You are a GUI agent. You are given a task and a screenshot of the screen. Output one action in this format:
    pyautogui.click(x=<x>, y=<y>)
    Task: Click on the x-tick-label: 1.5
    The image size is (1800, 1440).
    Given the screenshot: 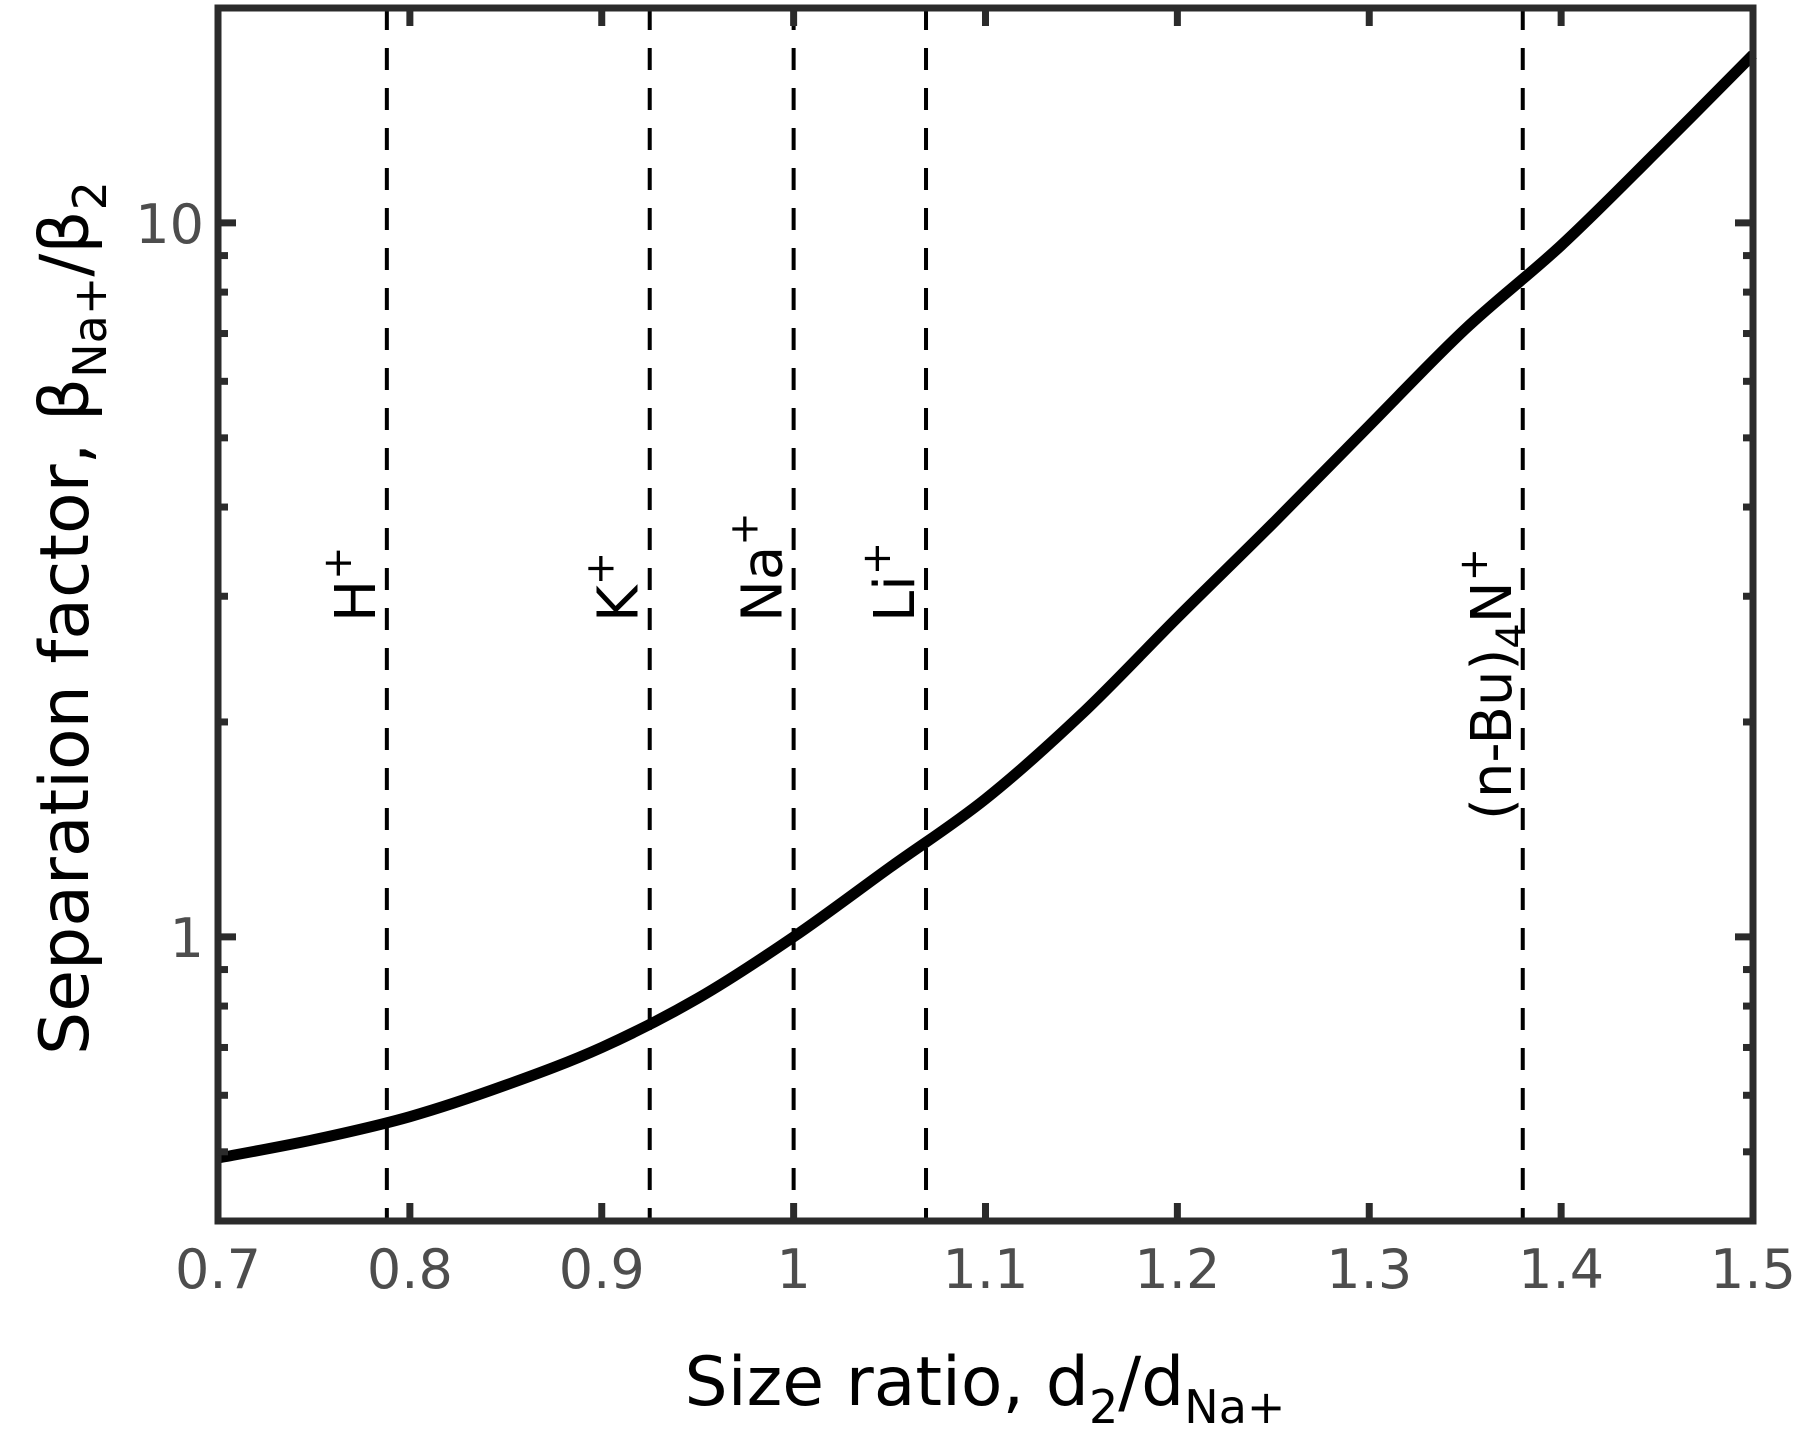 What is the action you would take?
    pyautogui.click(x=1753, y=1269)
    